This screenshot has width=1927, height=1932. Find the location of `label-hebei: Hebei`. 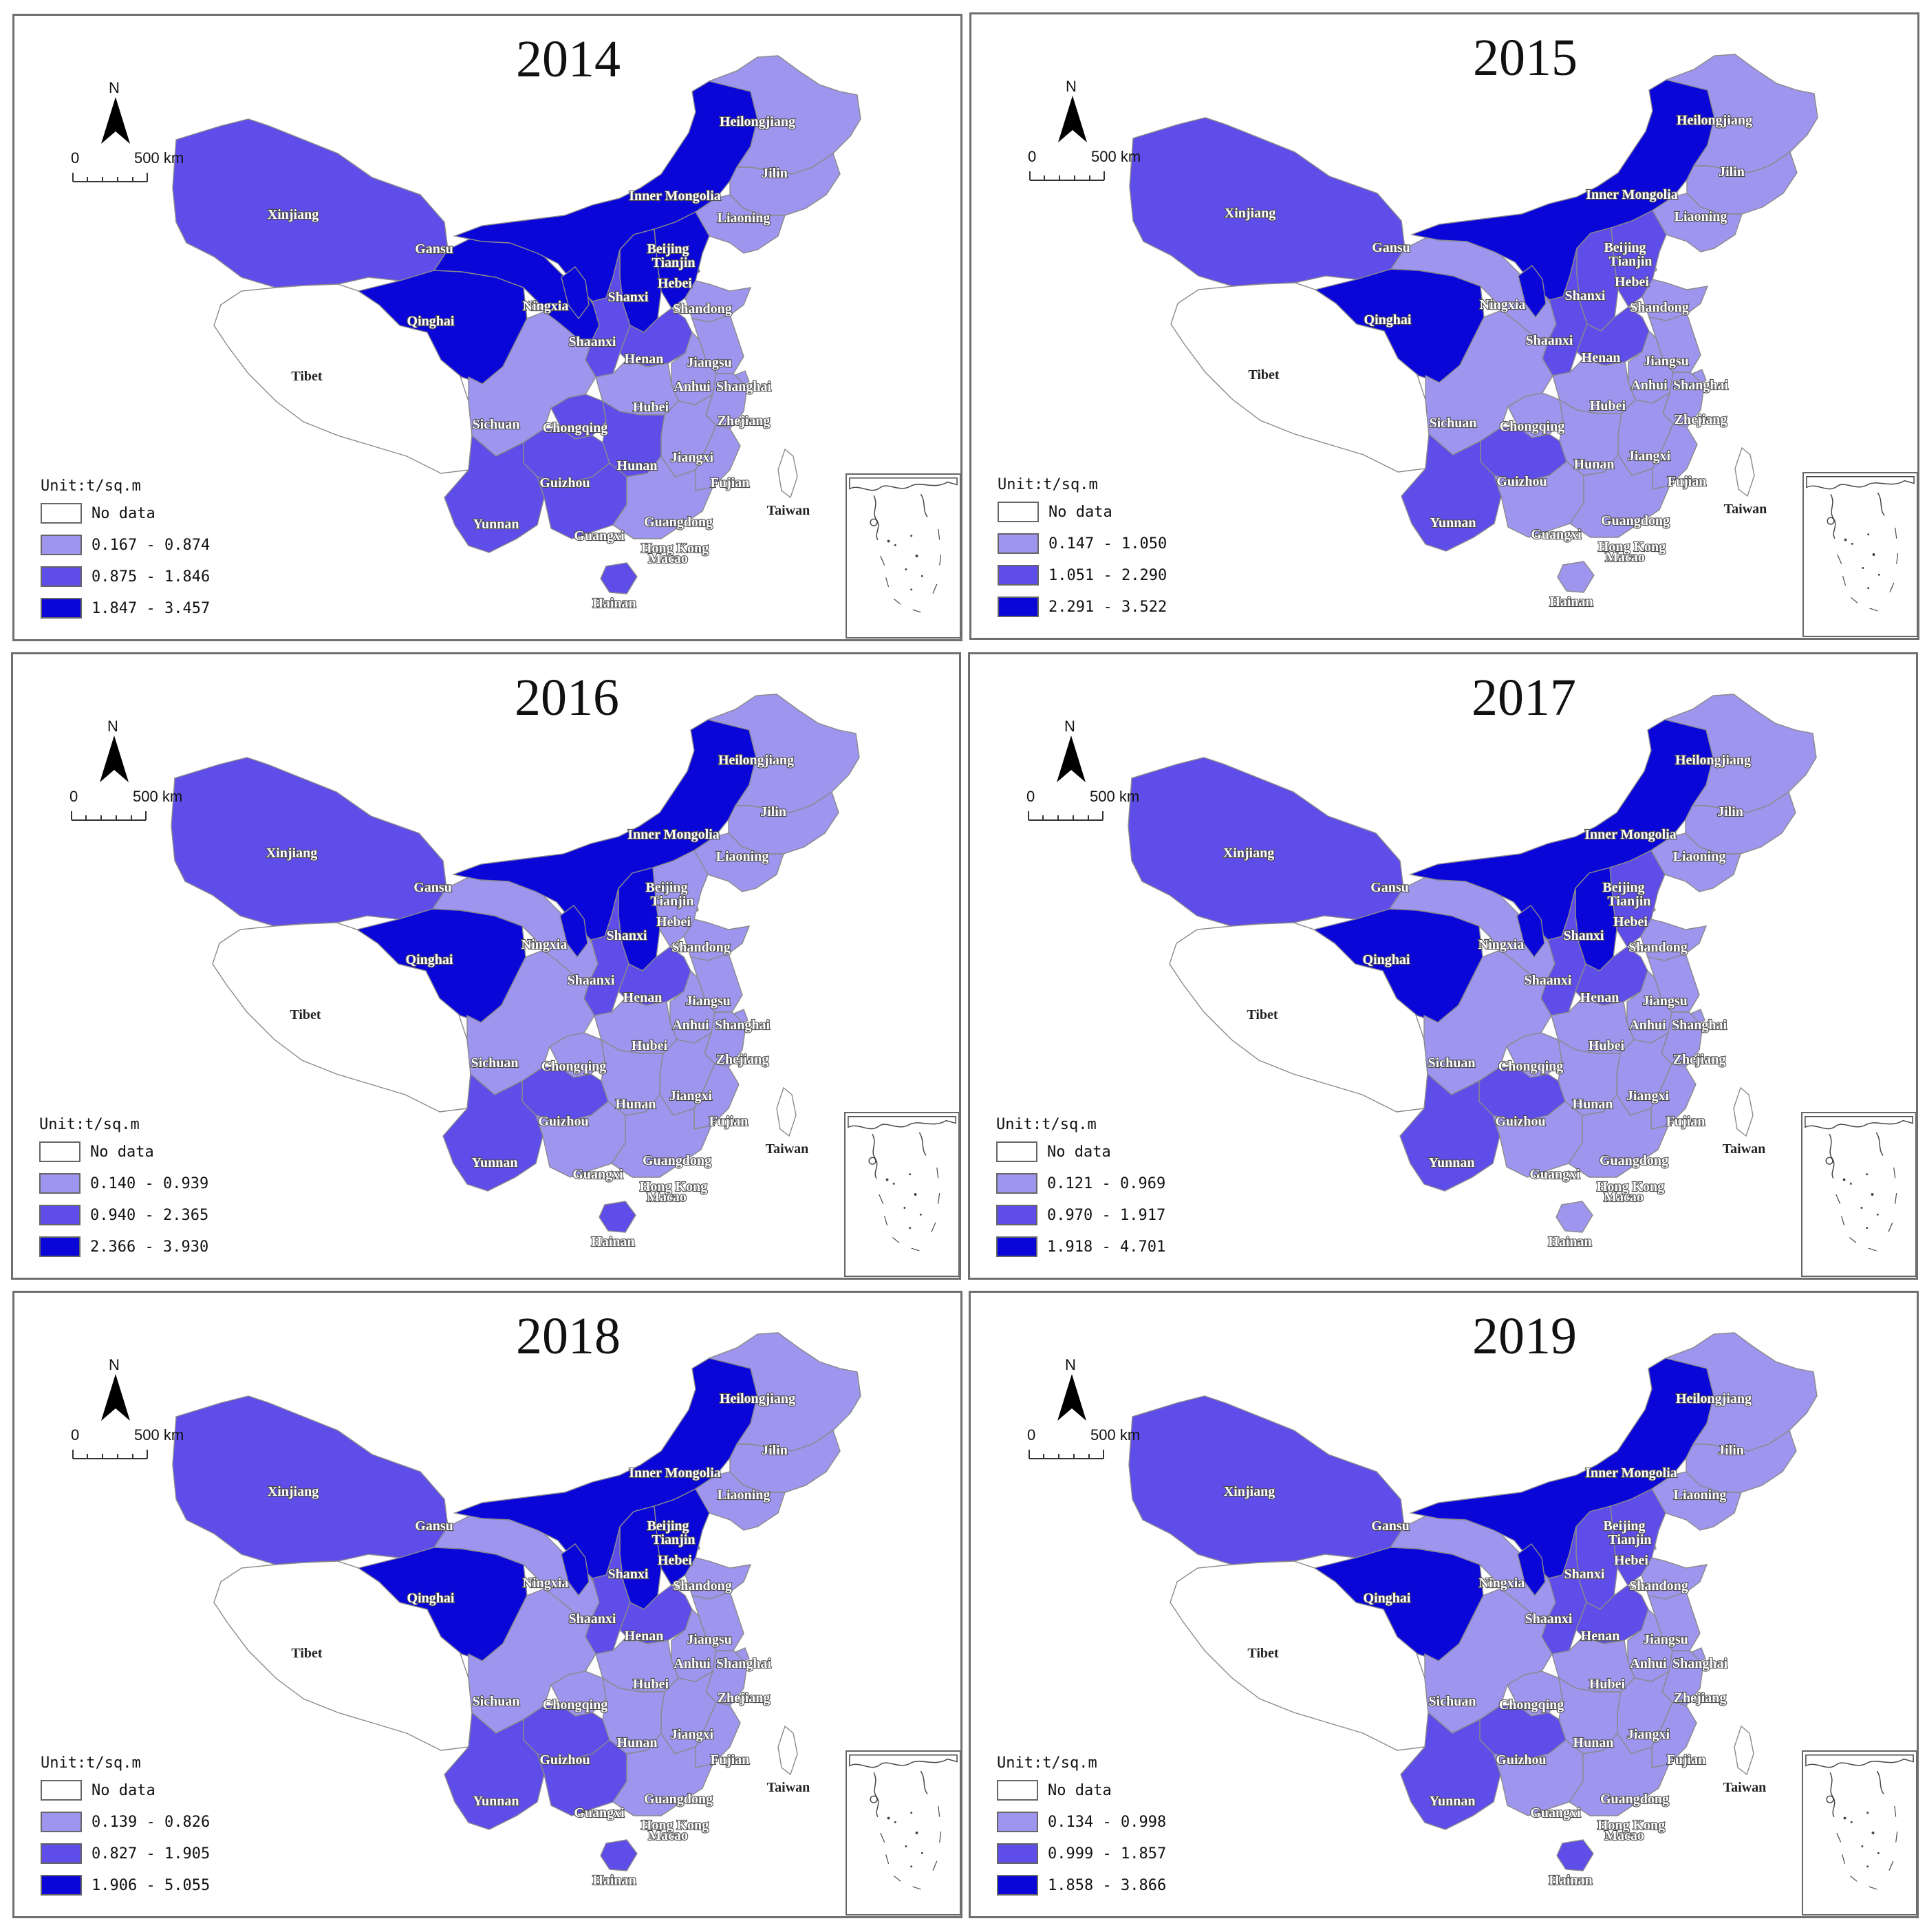

label-hebei: Hebei is located at coordinates (1630, 922).